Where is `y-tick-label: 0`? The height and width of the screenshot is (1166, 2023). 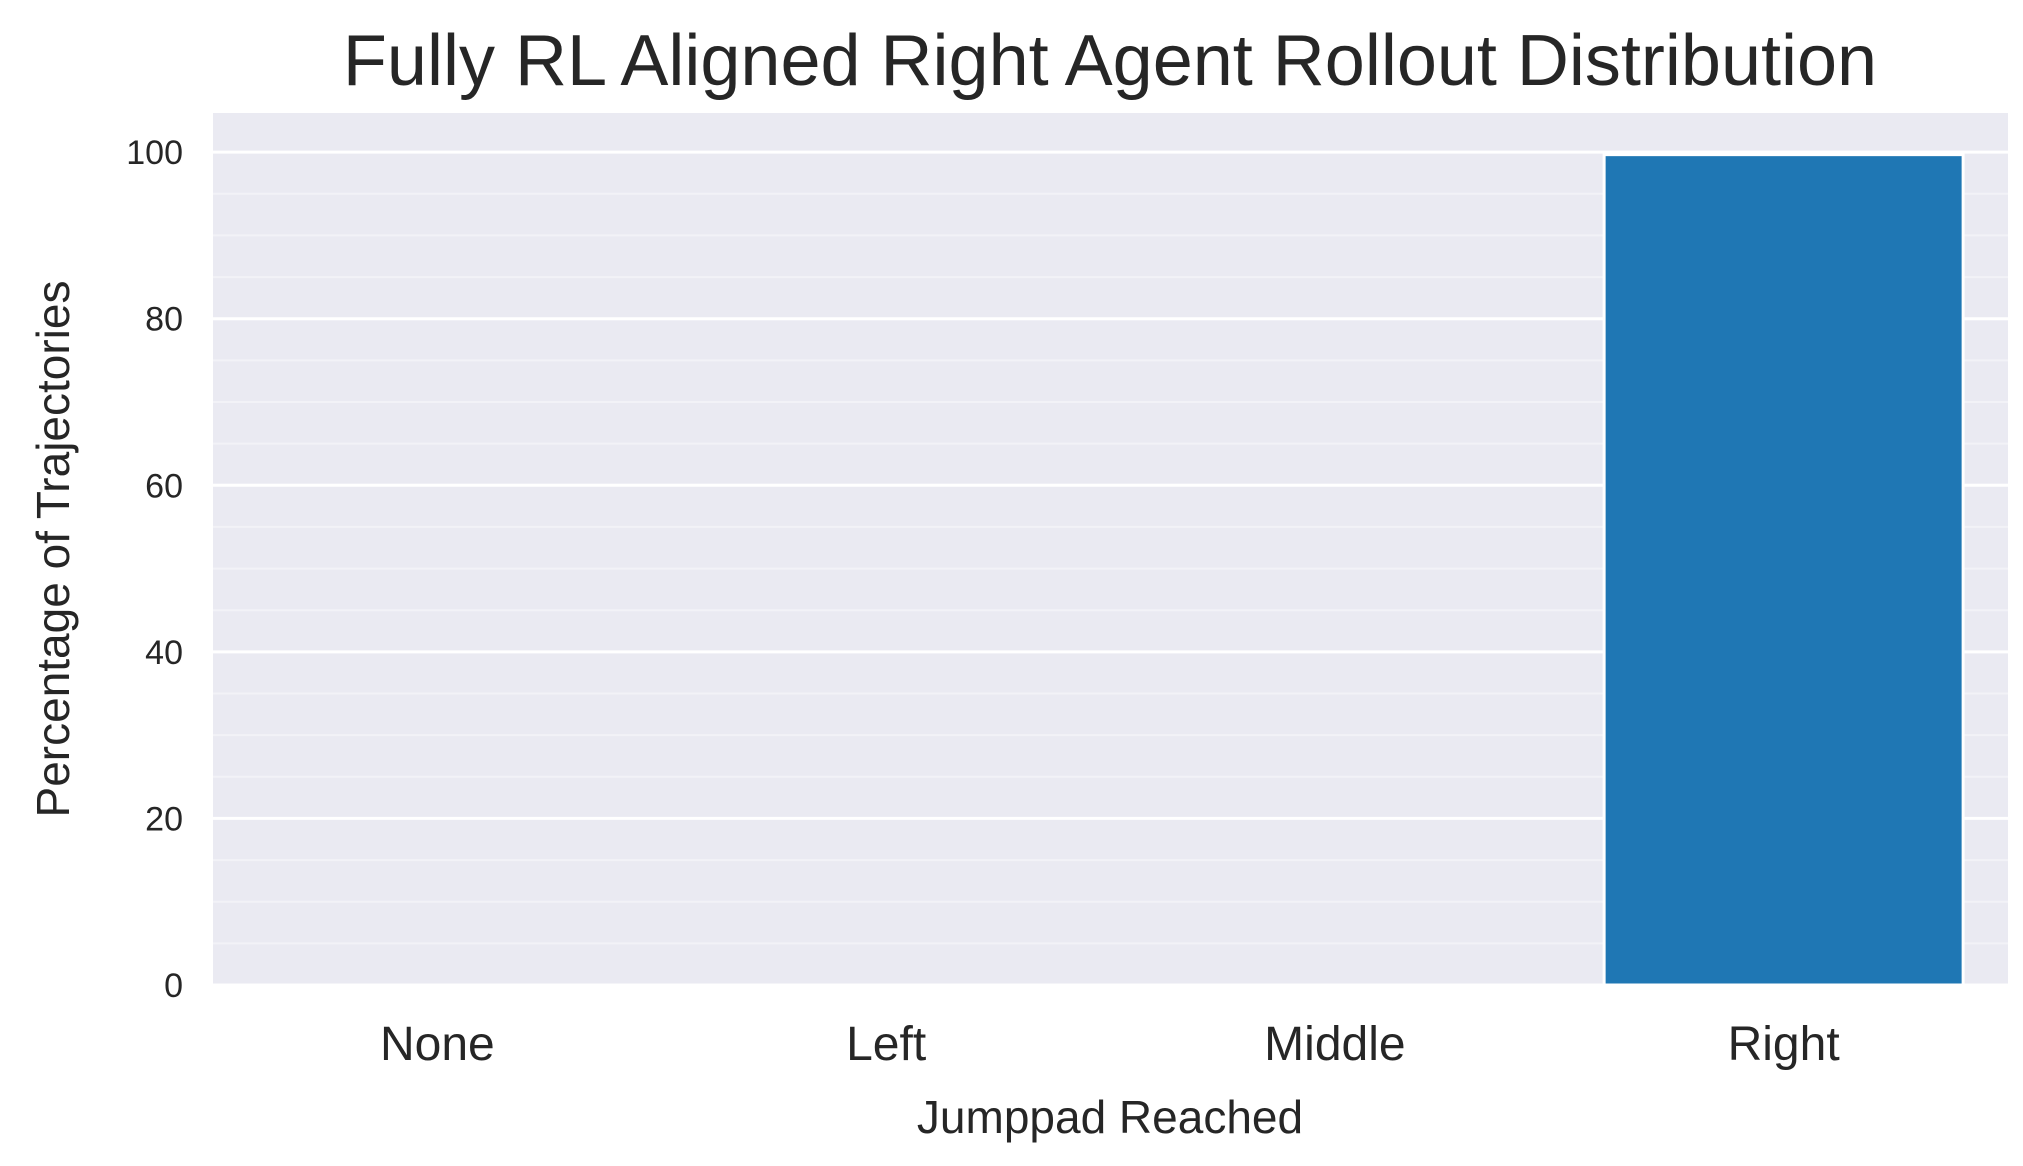 y-tick-label: 0 is located at coordinates (173, 986).